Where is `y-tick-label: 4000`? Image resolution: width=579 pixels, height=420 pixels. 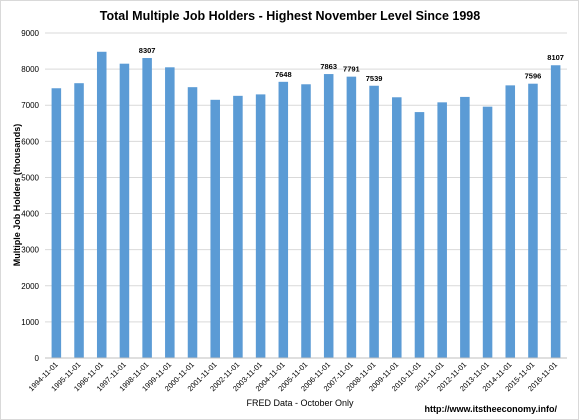 y-tick-label: 4000 is located at coordinates (30, 214).